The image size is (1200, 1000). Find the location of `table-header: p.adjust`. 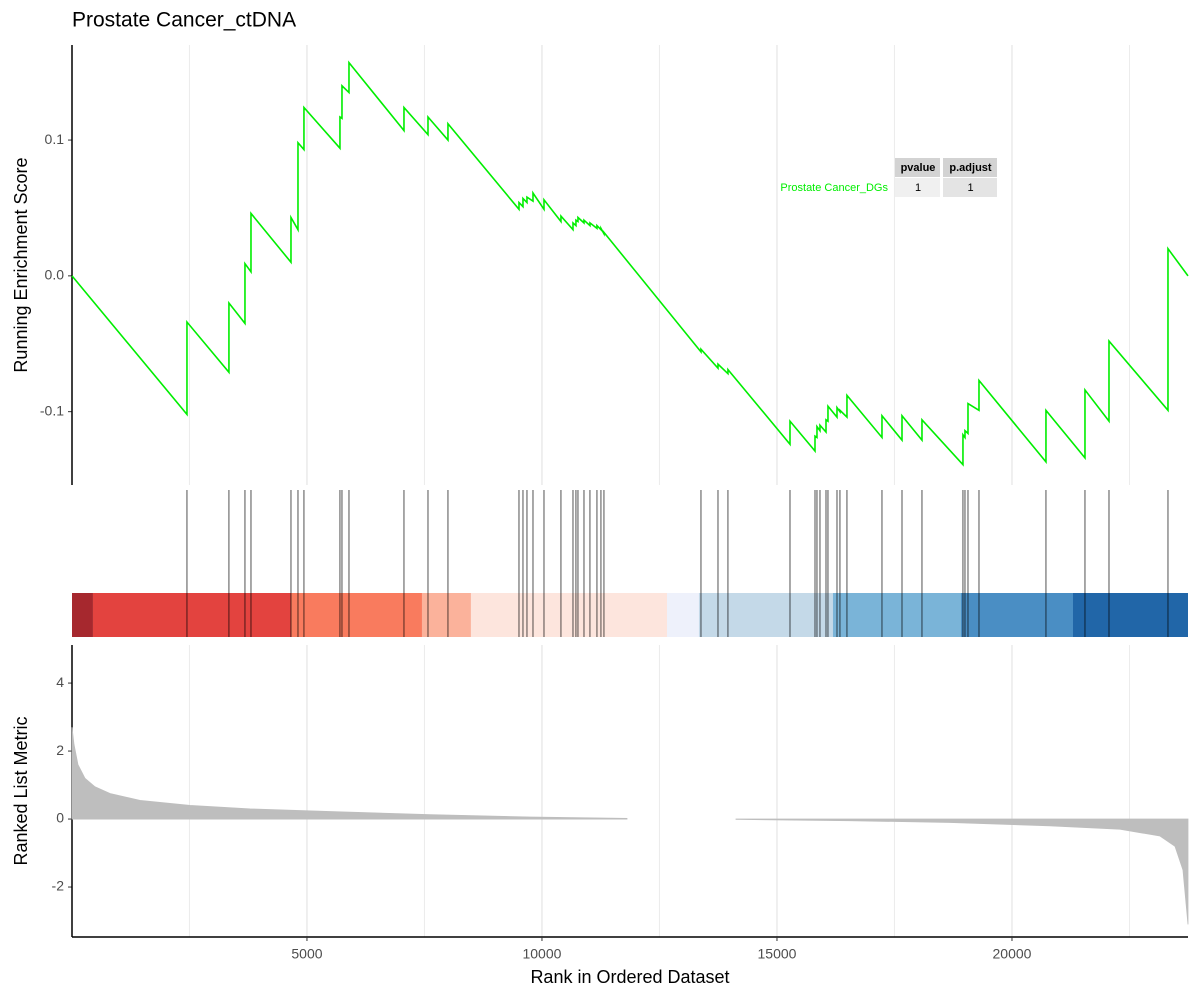

table-header: p.adjust is located at coordinates (970, 168).